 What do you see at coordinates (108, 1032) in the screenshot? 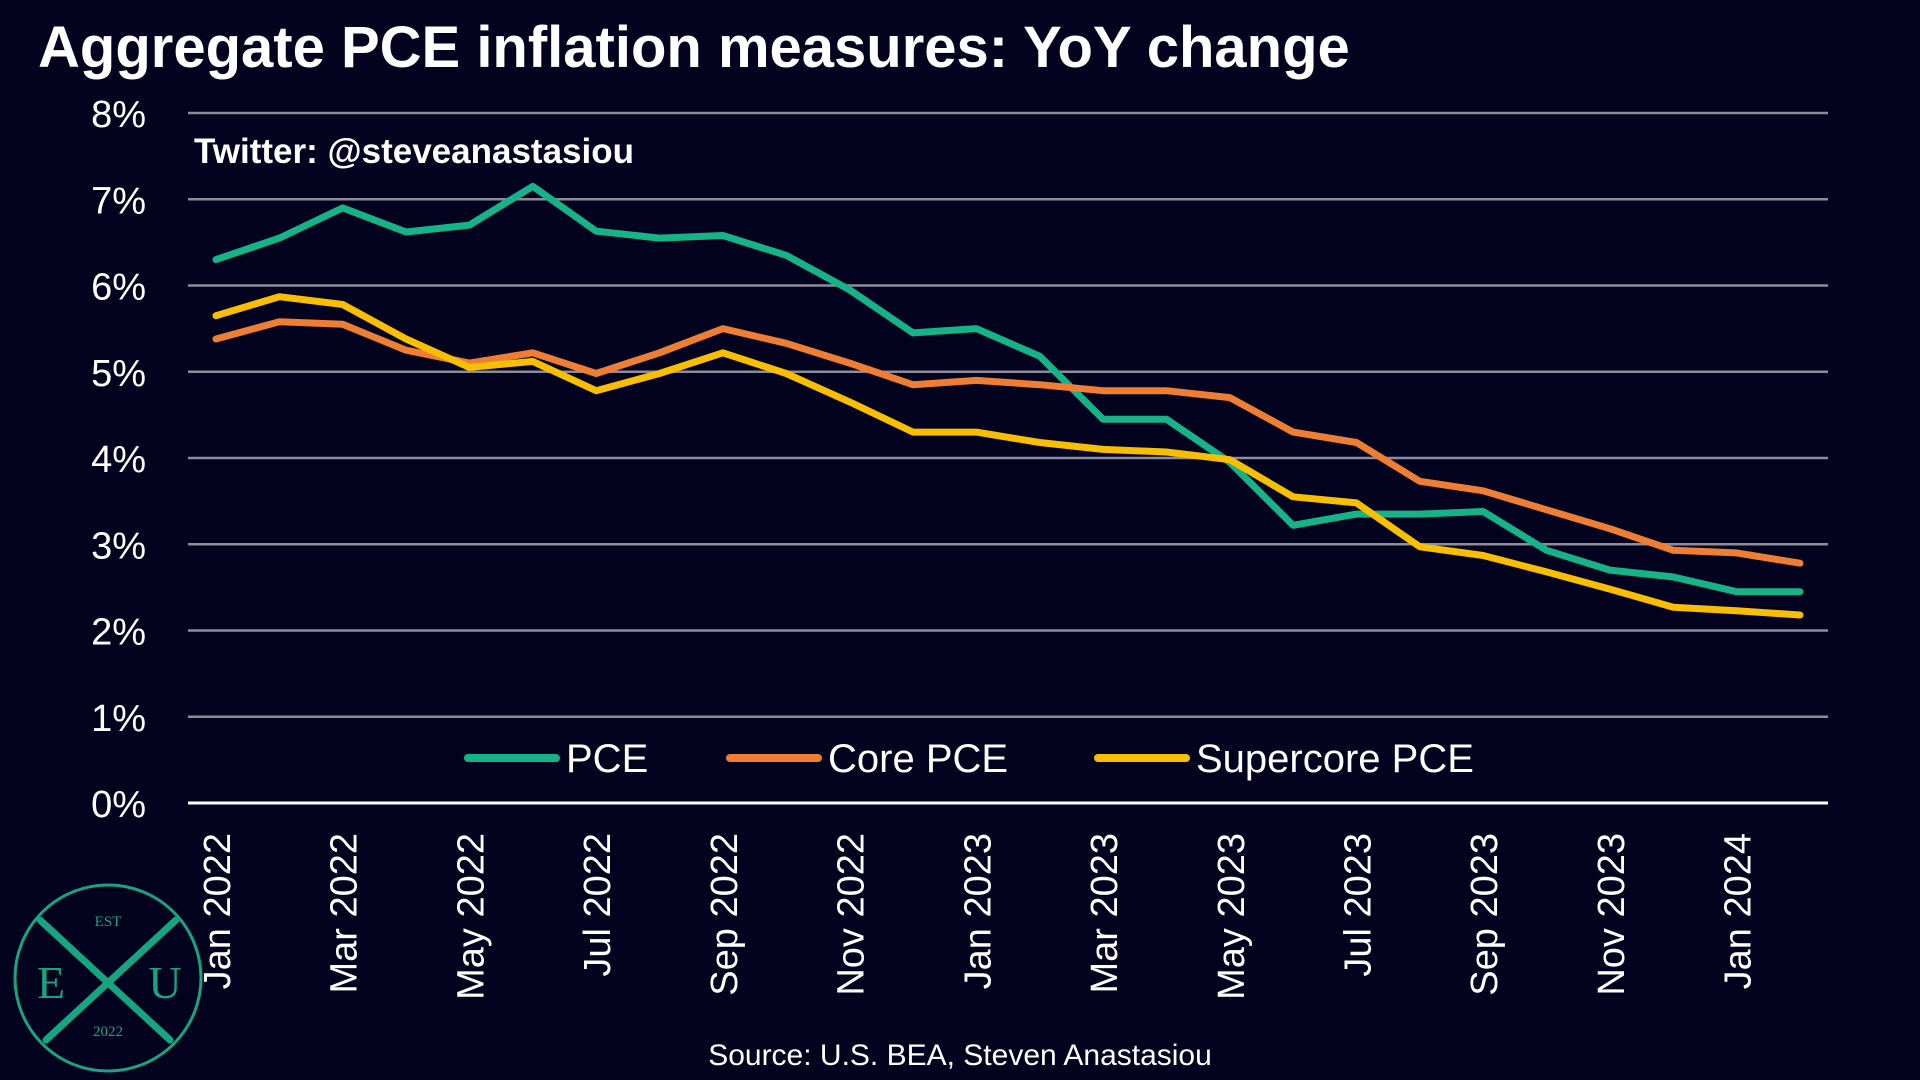
I see `logo-year-text: 2022` at bounding box center [108, 1032].